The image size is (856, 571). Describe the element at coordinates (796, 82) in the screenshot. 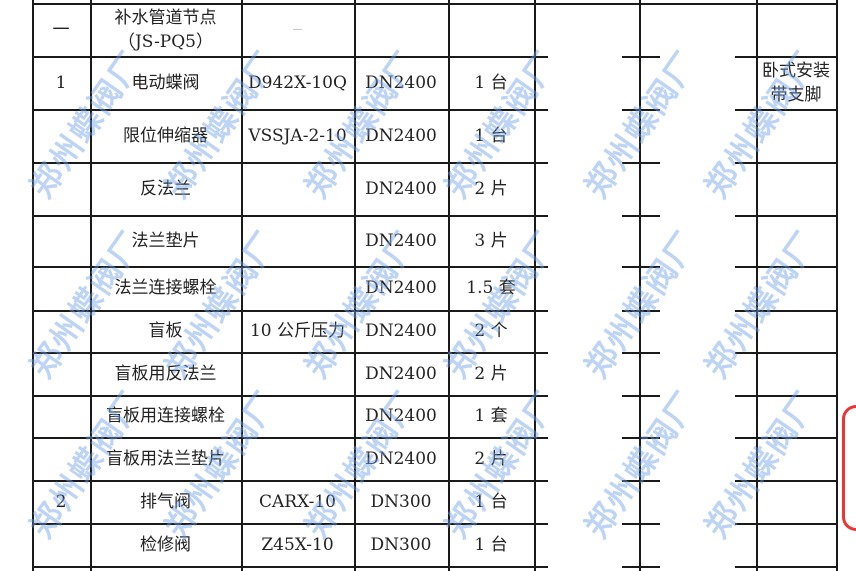

I see `cell-note: 卧式安装带支脚` at that location.